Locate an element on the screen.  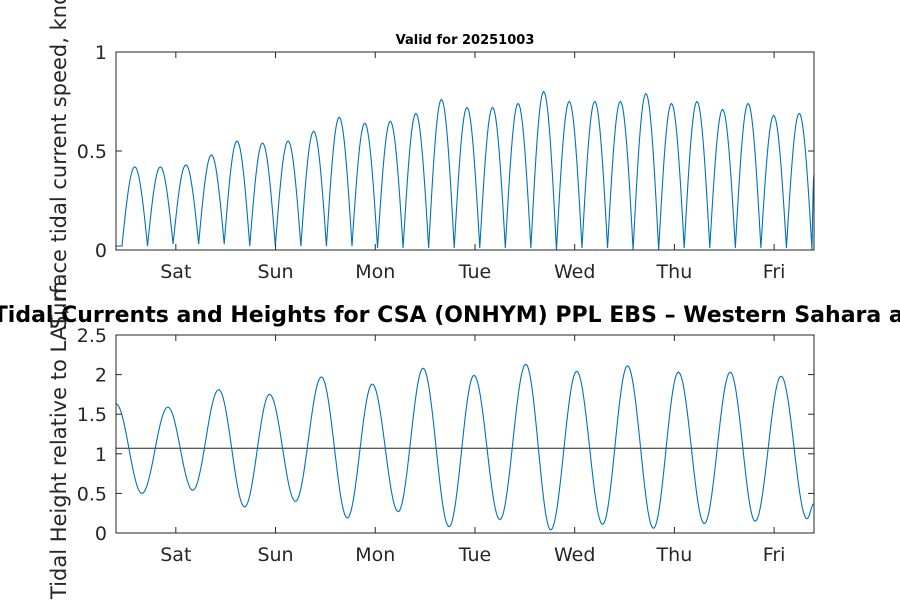
tidal-height-xtick-label: Wed is located at coordinates (574, 555).